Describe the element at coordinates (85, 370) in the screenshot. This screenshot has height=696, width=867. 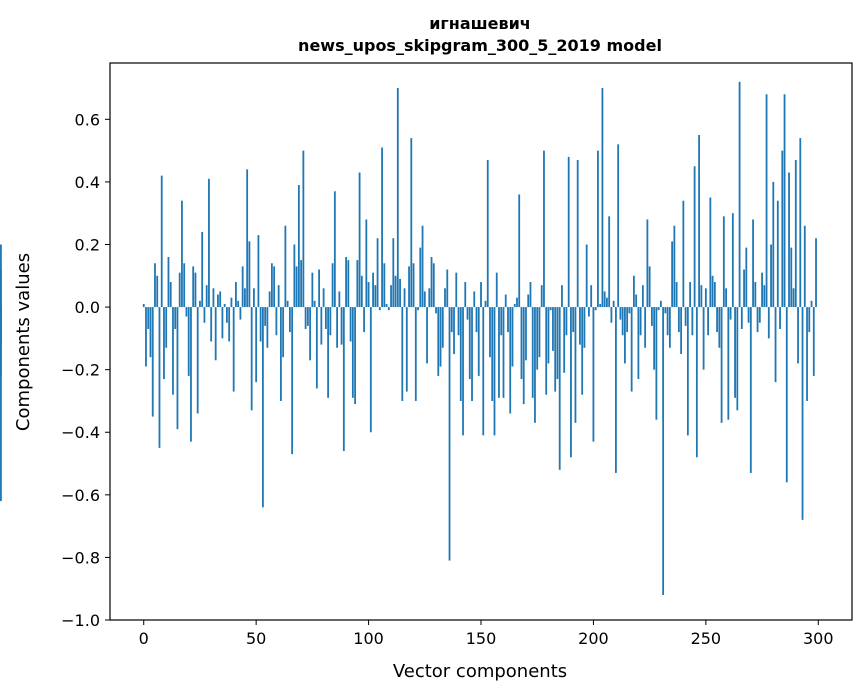
I see `y-axis-ticks: −1.0 −0.8 −0.6 −0.4 −0.2 0.0 0.2 0.4 0.6` at that location.